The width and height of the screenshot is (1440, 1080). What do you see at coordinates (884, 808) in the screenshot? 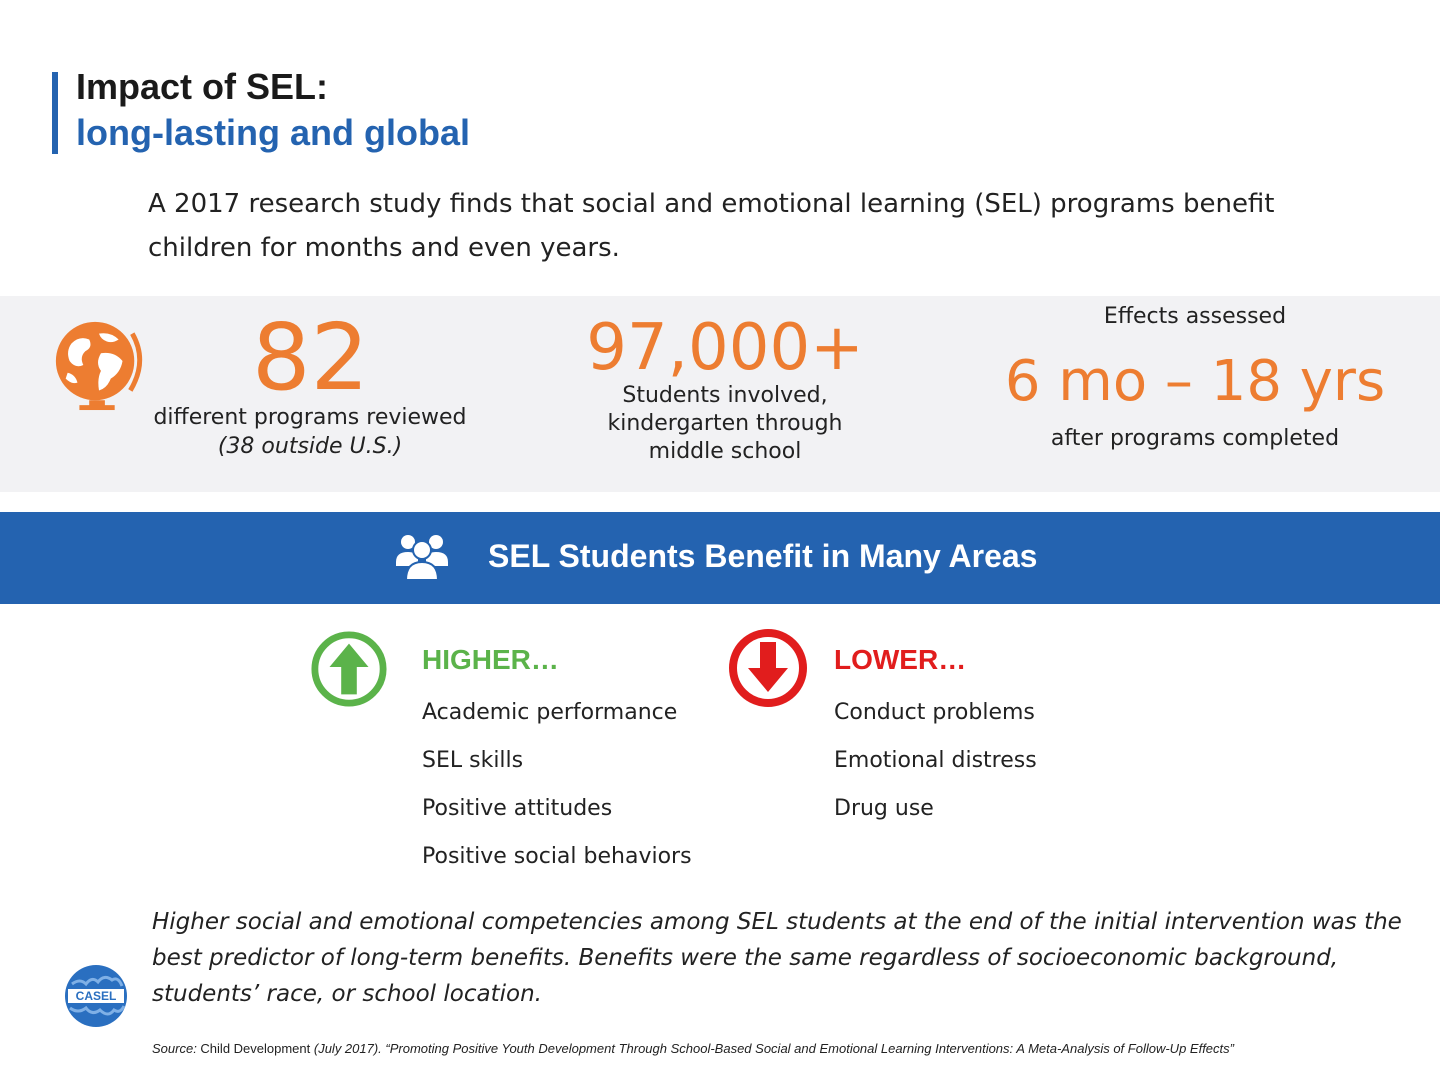
I see `list-item: Drug use` at bounding box center [884, 808].